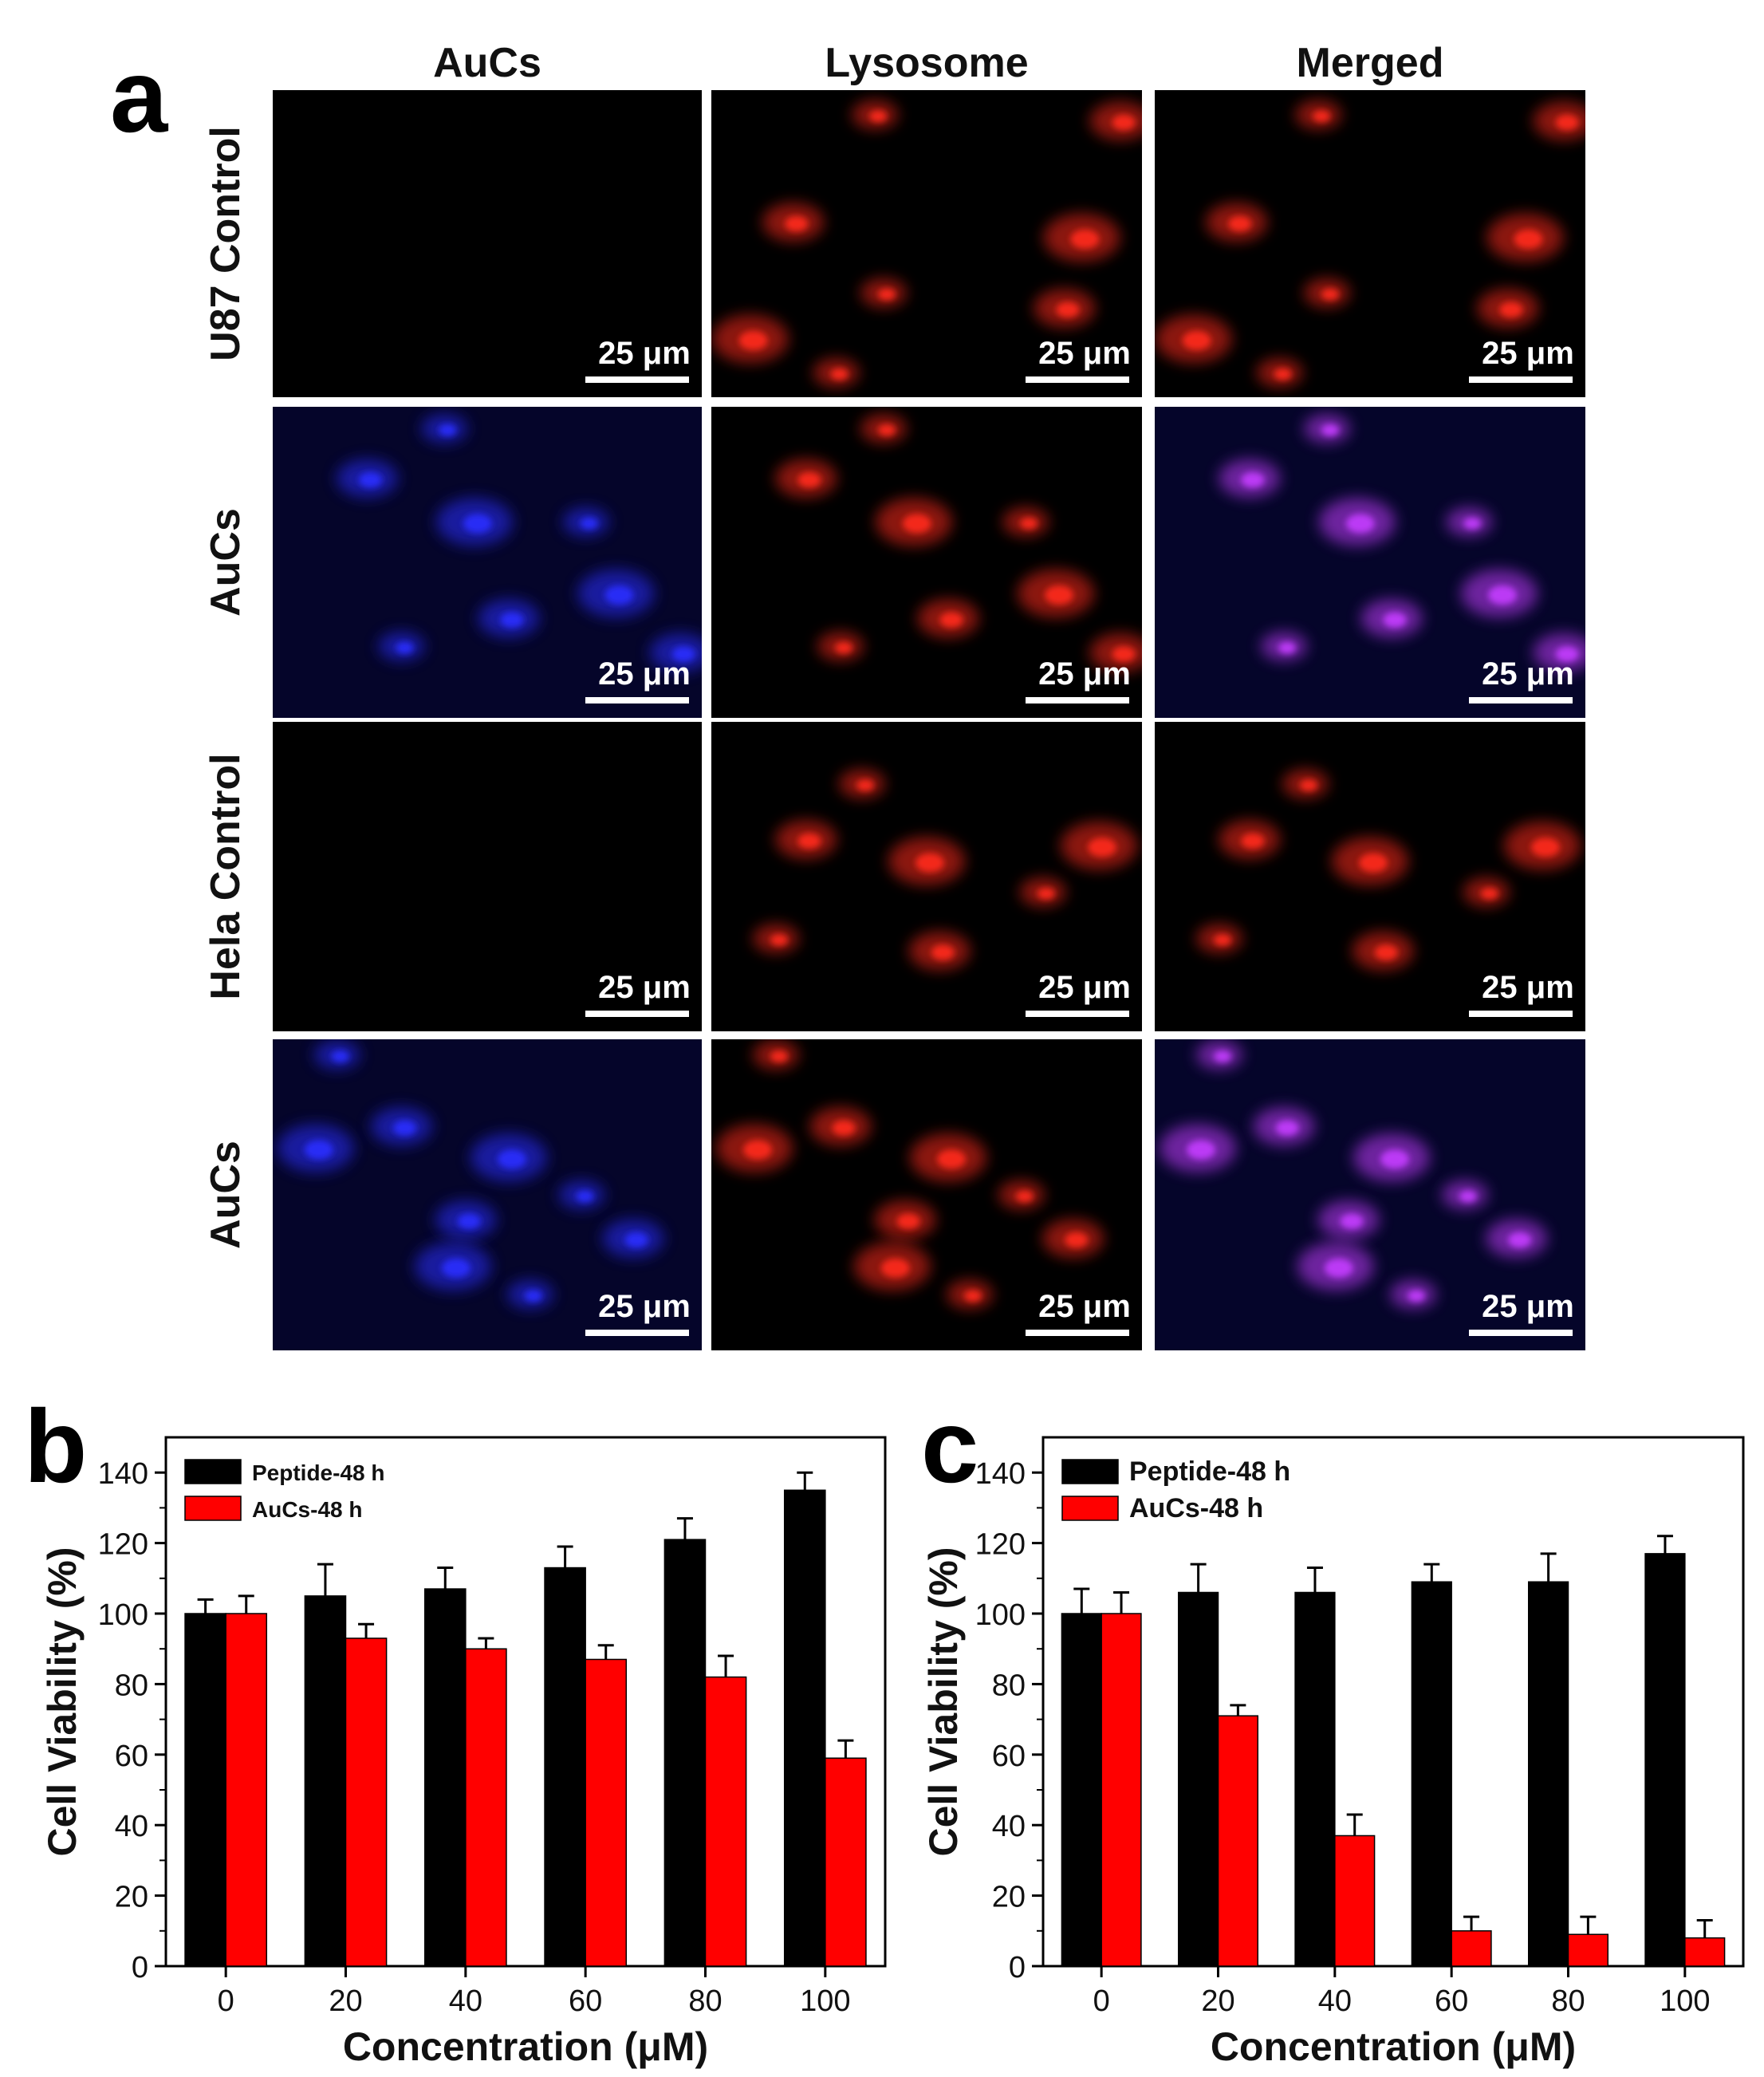  I want to click on micrograph-merged-row2: 25 μm, so click(1370, 563).